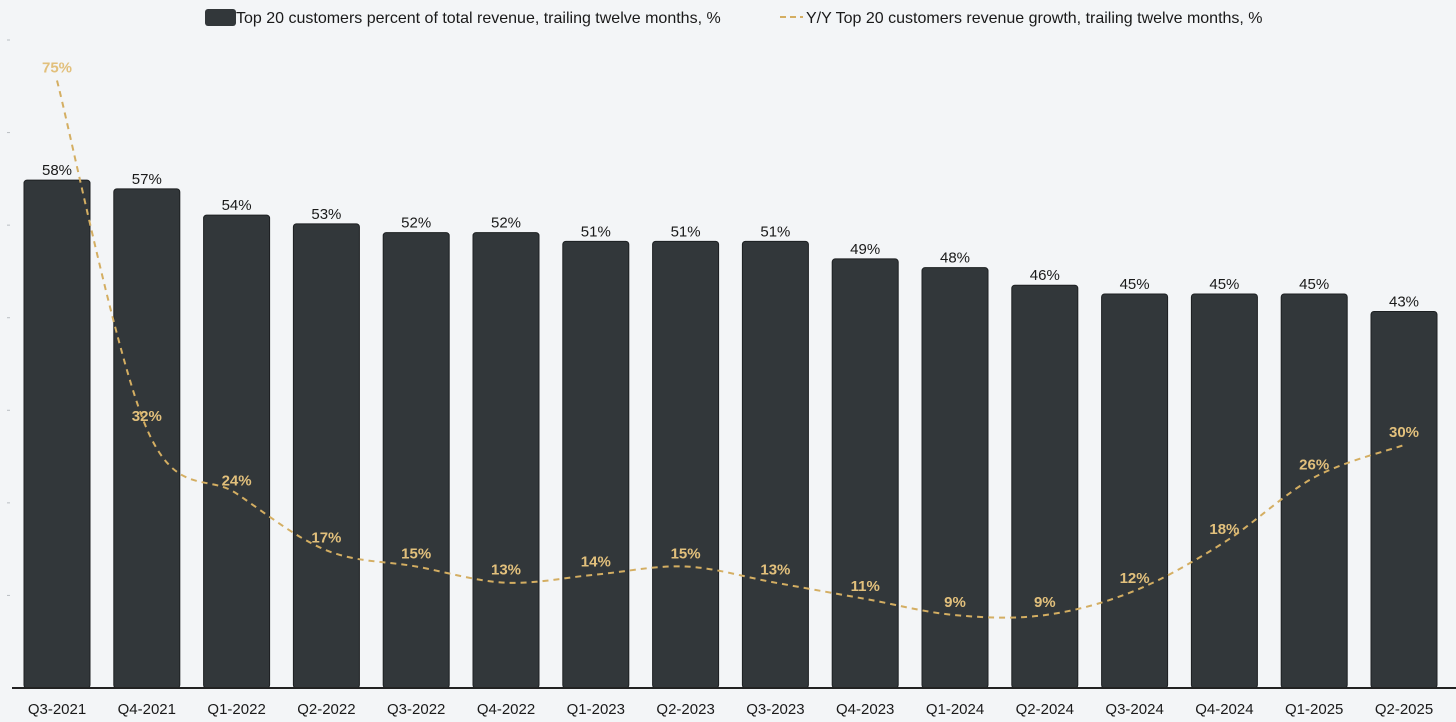 The height and width of the screenshot is (722, 1456). What do you see at coordinates (57, 170) in the screenshot?
I see `bar-value-label: 58%` at bounding box center [57, 170].